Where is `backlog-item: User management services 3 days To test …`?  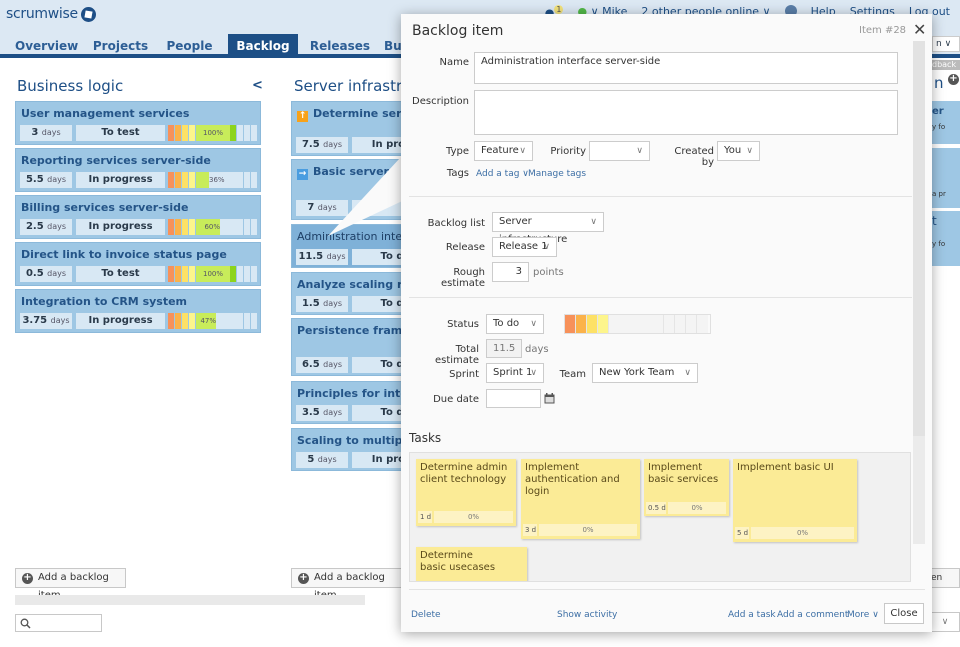
backlog-item: User management services 3 days To test … is located at coordinates (138, 123).